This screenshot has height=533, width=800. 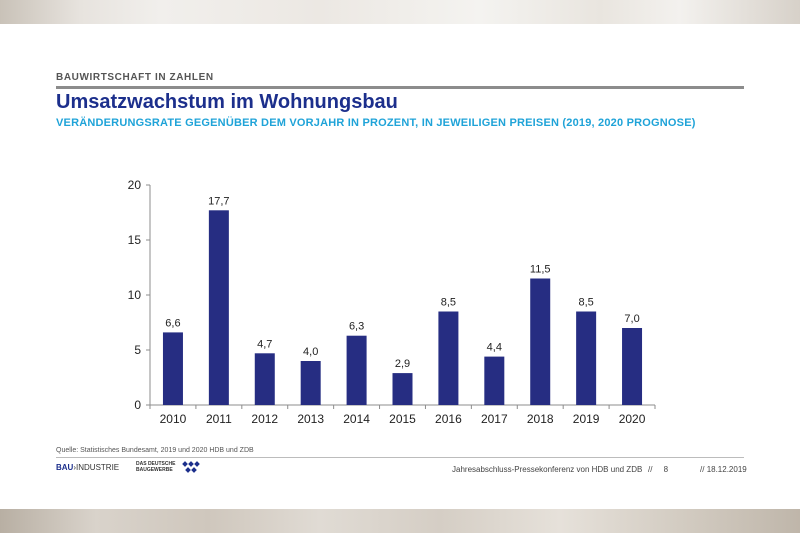 What do you see at coordinates (632, 419) in the screenshot?
I see `x-tick-label: 2020` at bounding box center [632, 419].